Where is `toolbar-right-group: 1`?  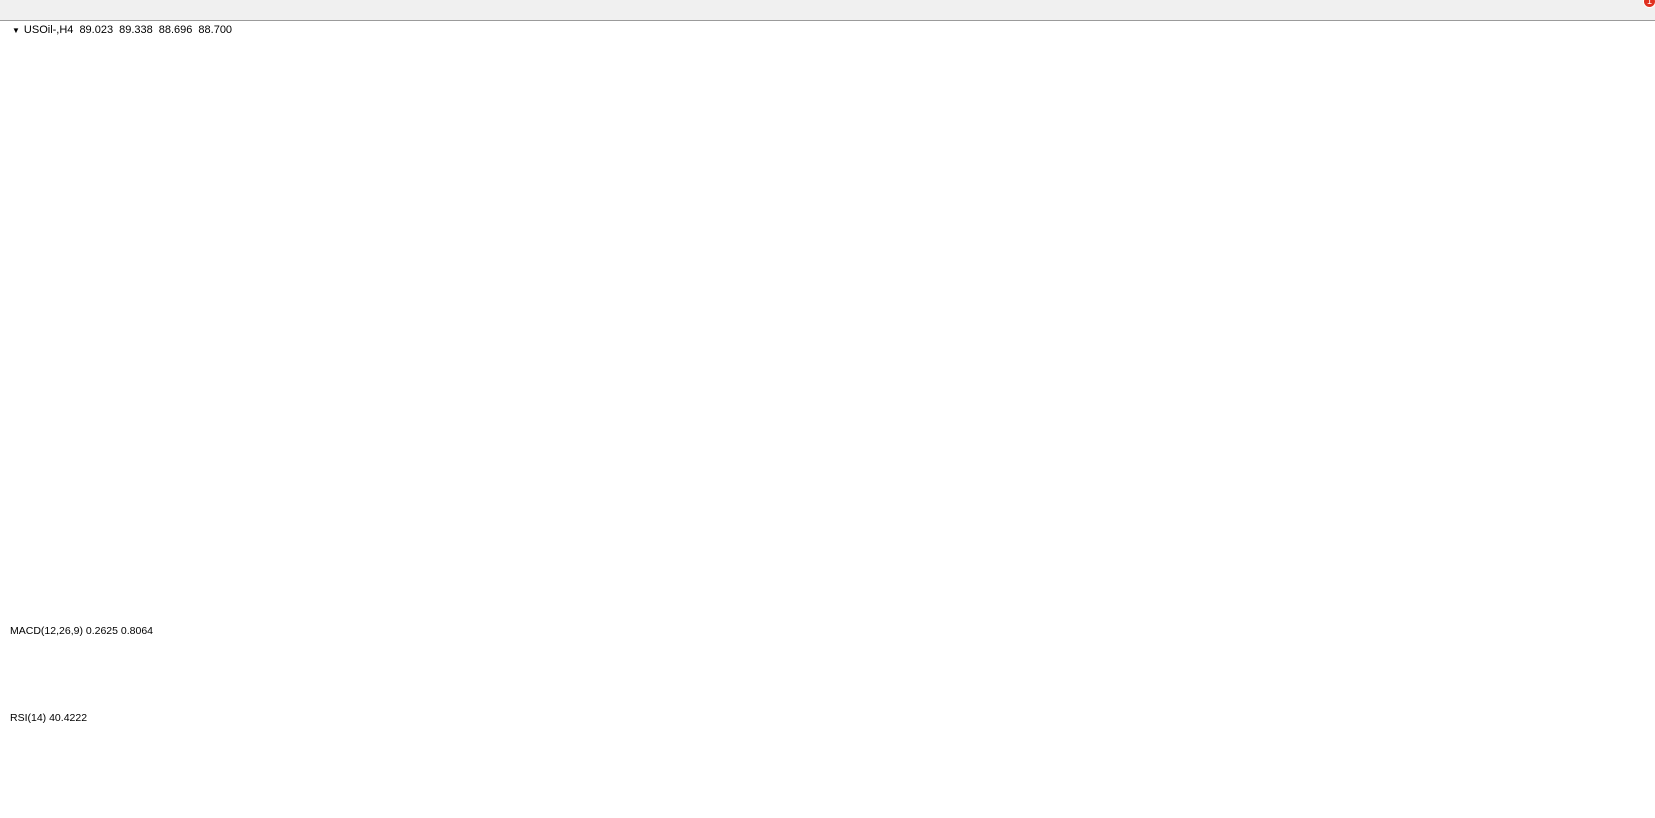
toolbar-right-group: 1 is located at coordinates (1633, 10).